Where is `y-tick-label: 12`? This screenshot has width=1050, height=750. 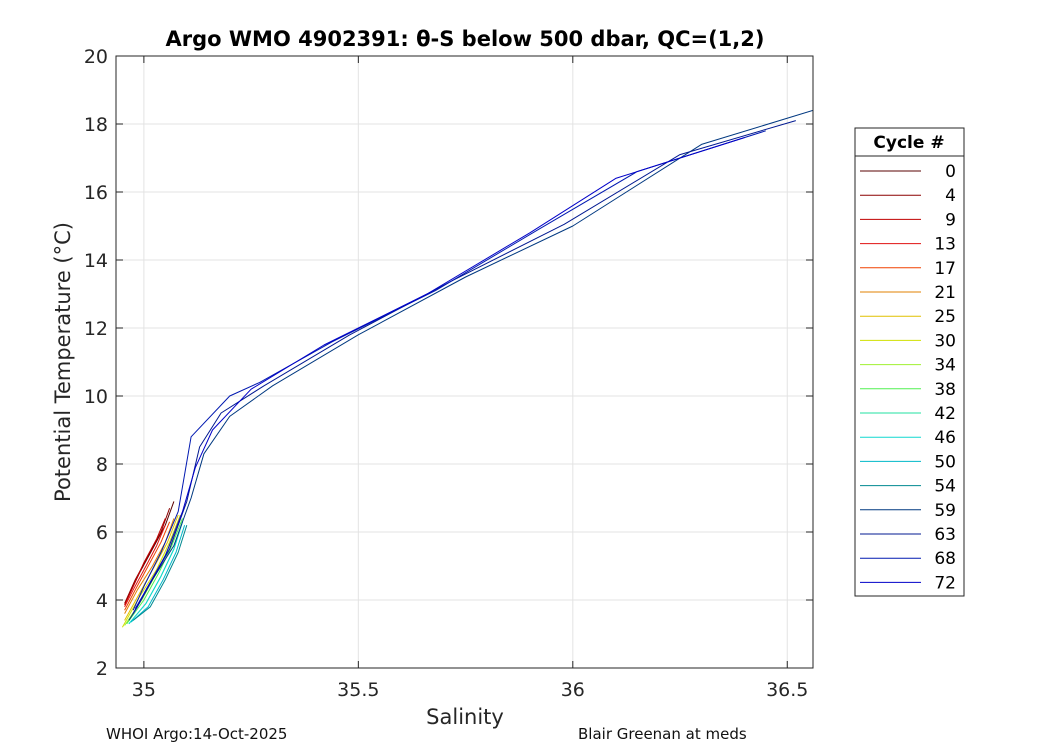
y-tick-label: 12 is located at coordinates (96, 329).